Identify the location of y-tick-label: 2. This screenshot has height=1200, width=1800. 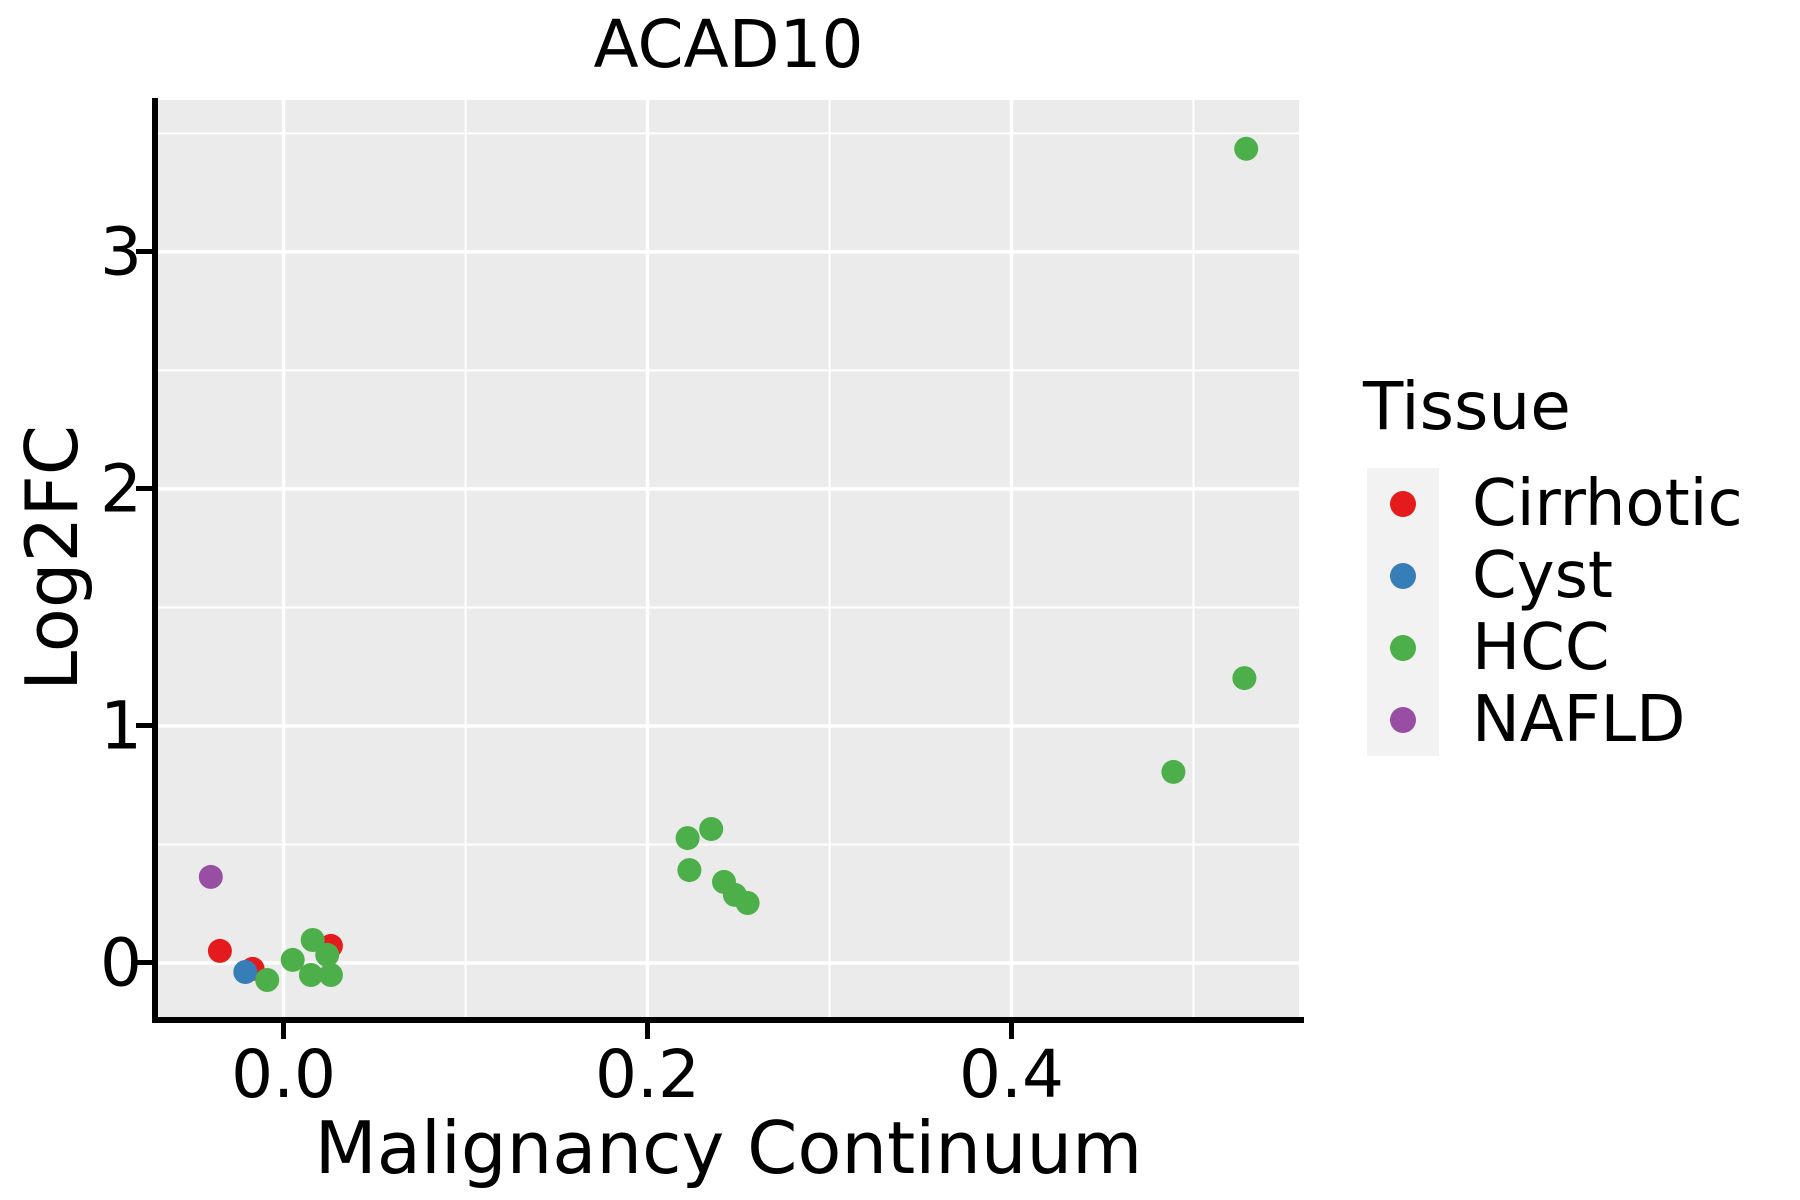
(121, 489).